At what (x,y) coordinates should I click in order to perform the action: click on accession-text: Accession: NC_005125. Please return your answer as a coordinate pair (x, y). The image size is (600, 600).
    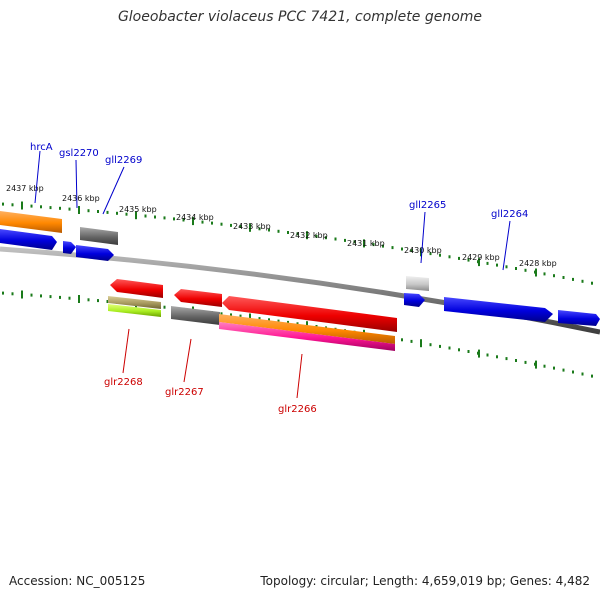
    Looking at the image, I should click on (77, 581).